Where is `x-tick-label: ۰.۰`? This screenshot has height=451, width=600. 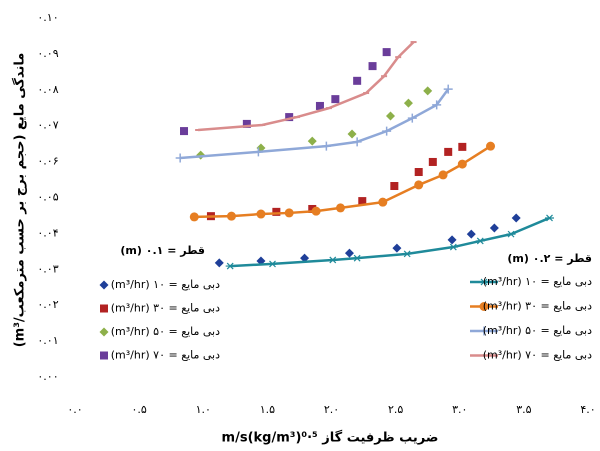
x-tick-label: ۰.۰ is located at coordinates (74, 409).